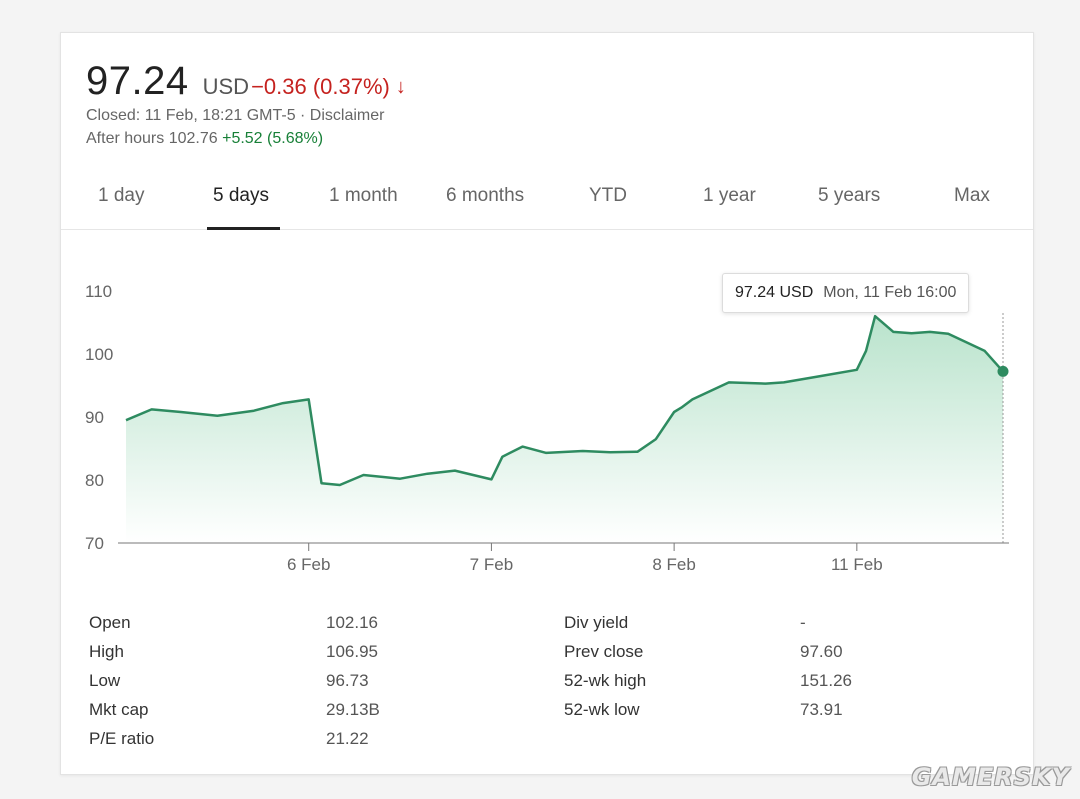 The image size is (1080, 799). I want to click on x-tick-label: 8 Feb, so click(673, 564).